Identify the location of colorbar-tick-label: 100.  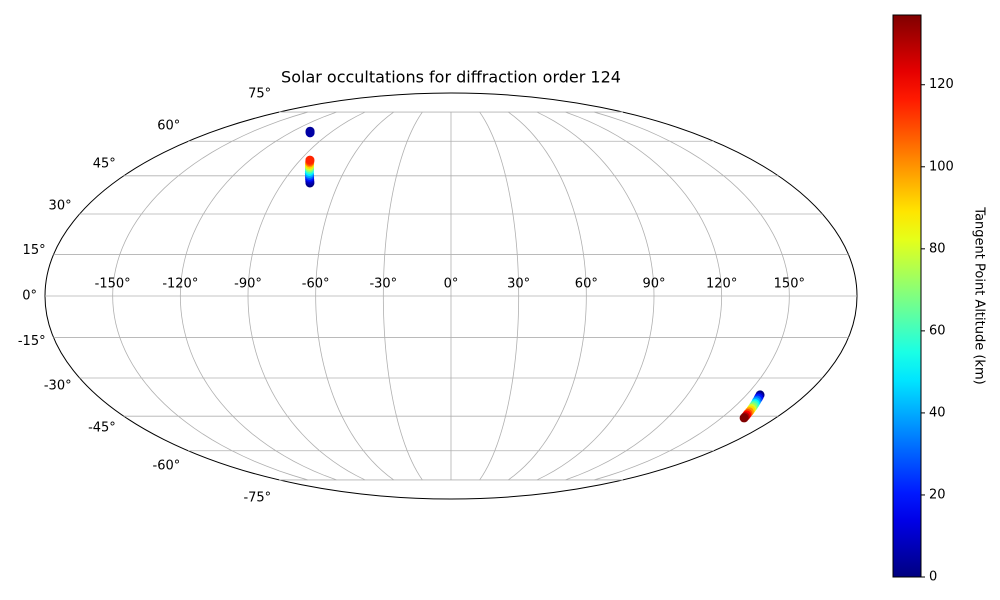
(941, 166).